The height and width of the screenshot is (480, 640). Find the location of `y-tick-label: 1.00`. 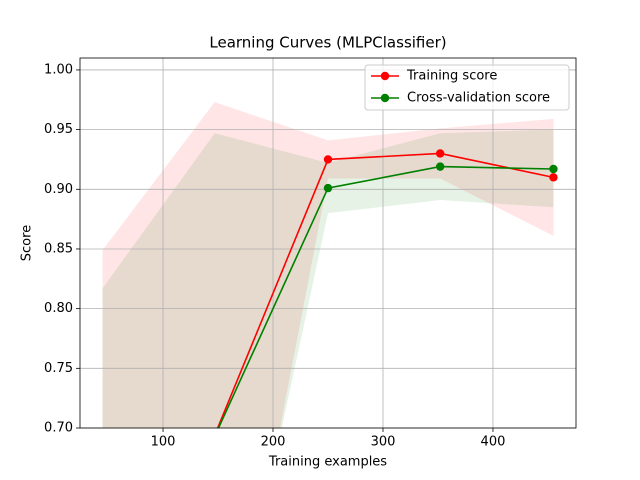

y-tick-label: 1.00 is located at coordinates (58, 69).